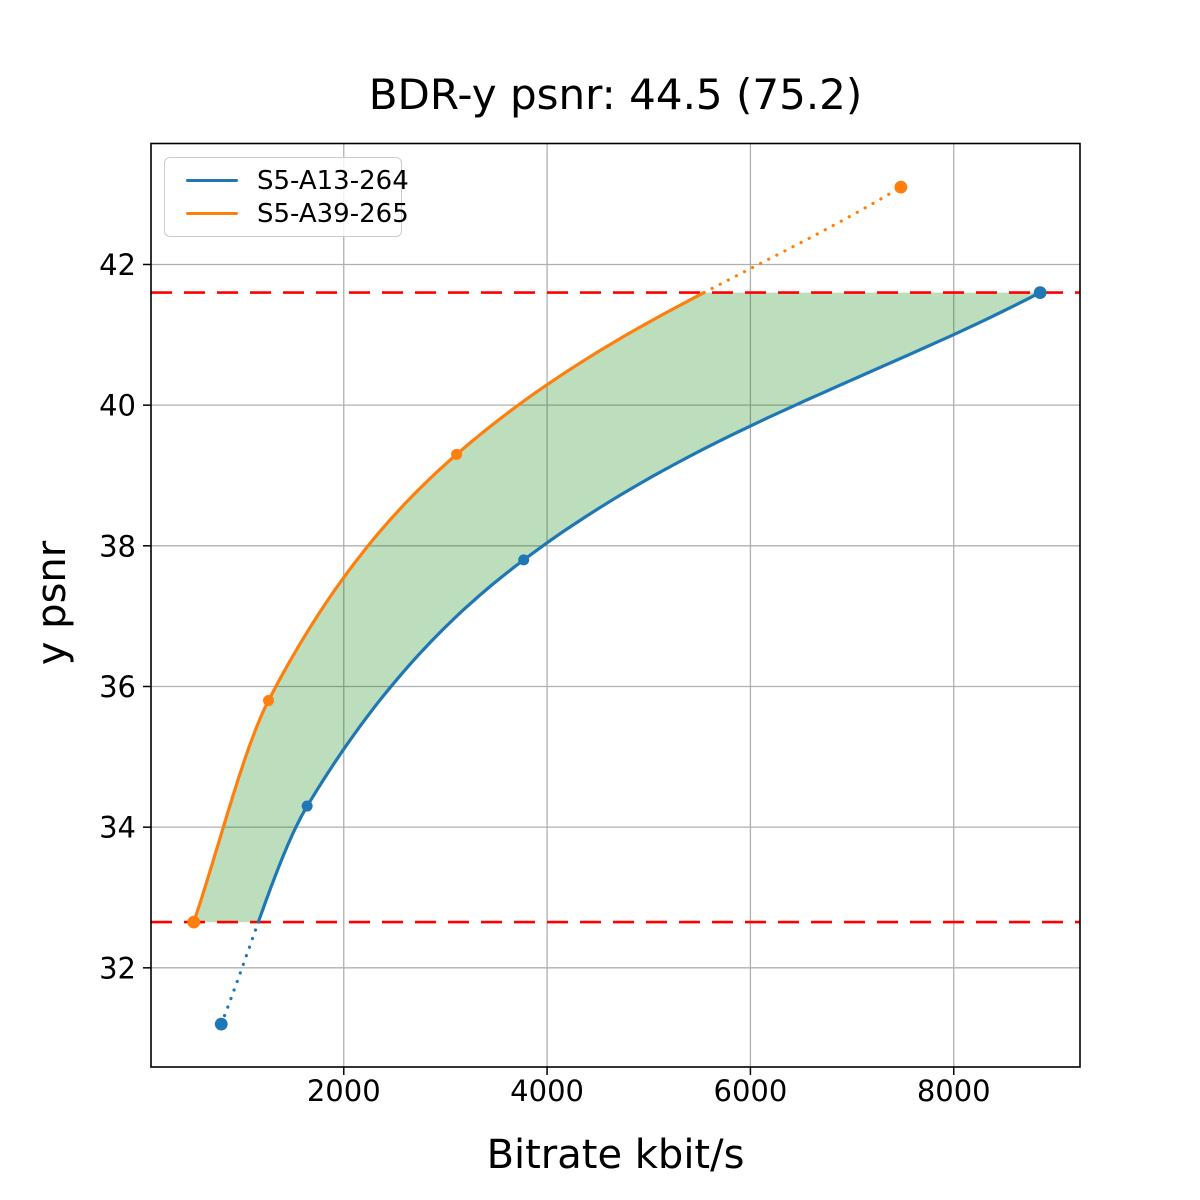 The height and width of the screenshot is (1200, 1200). I want to click on y-tick-label-38: 38, so click(117, 546).